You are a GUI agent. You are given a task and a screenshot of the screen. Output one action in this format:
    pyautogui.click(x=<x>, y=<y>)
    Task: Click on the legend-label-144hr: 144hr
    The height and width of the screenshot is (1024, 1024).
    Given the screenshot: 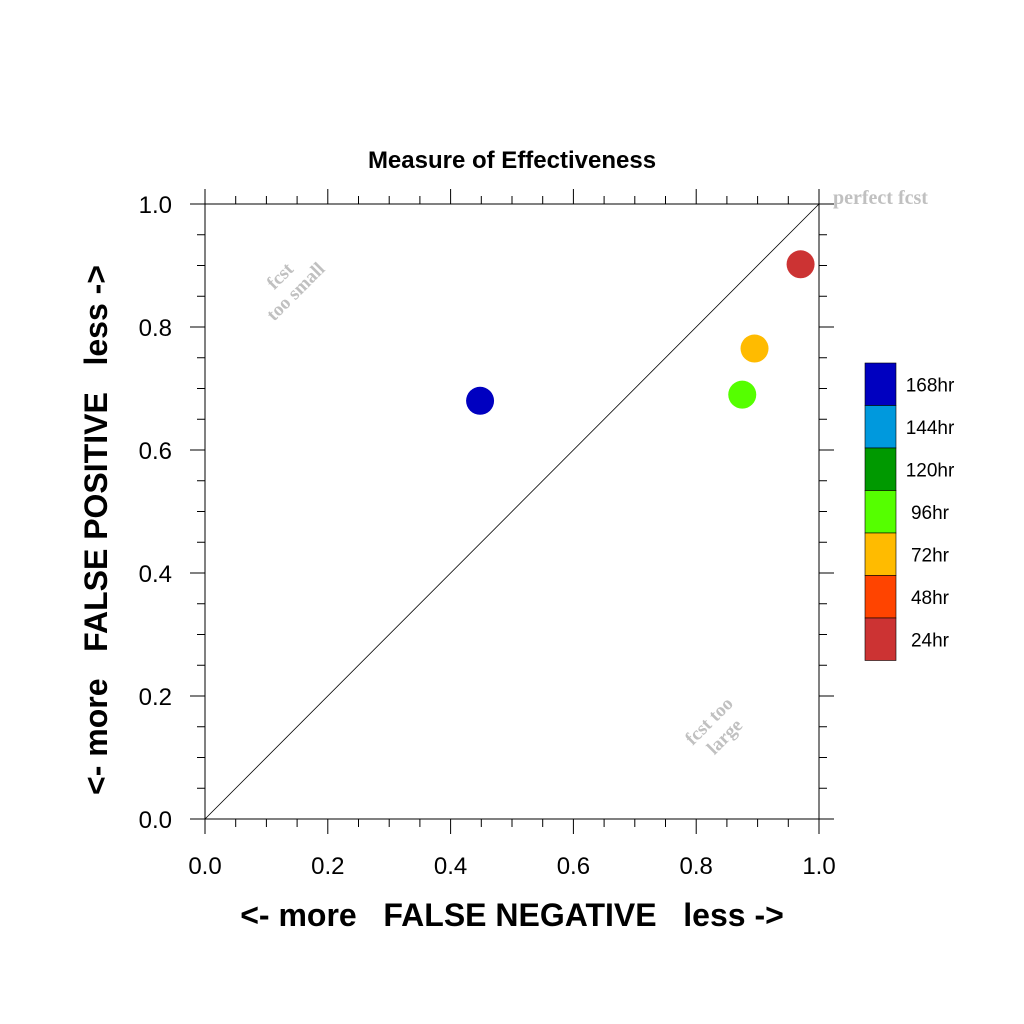 What is the action you would take?
    pyautogui.click(x=930, y=428)
    